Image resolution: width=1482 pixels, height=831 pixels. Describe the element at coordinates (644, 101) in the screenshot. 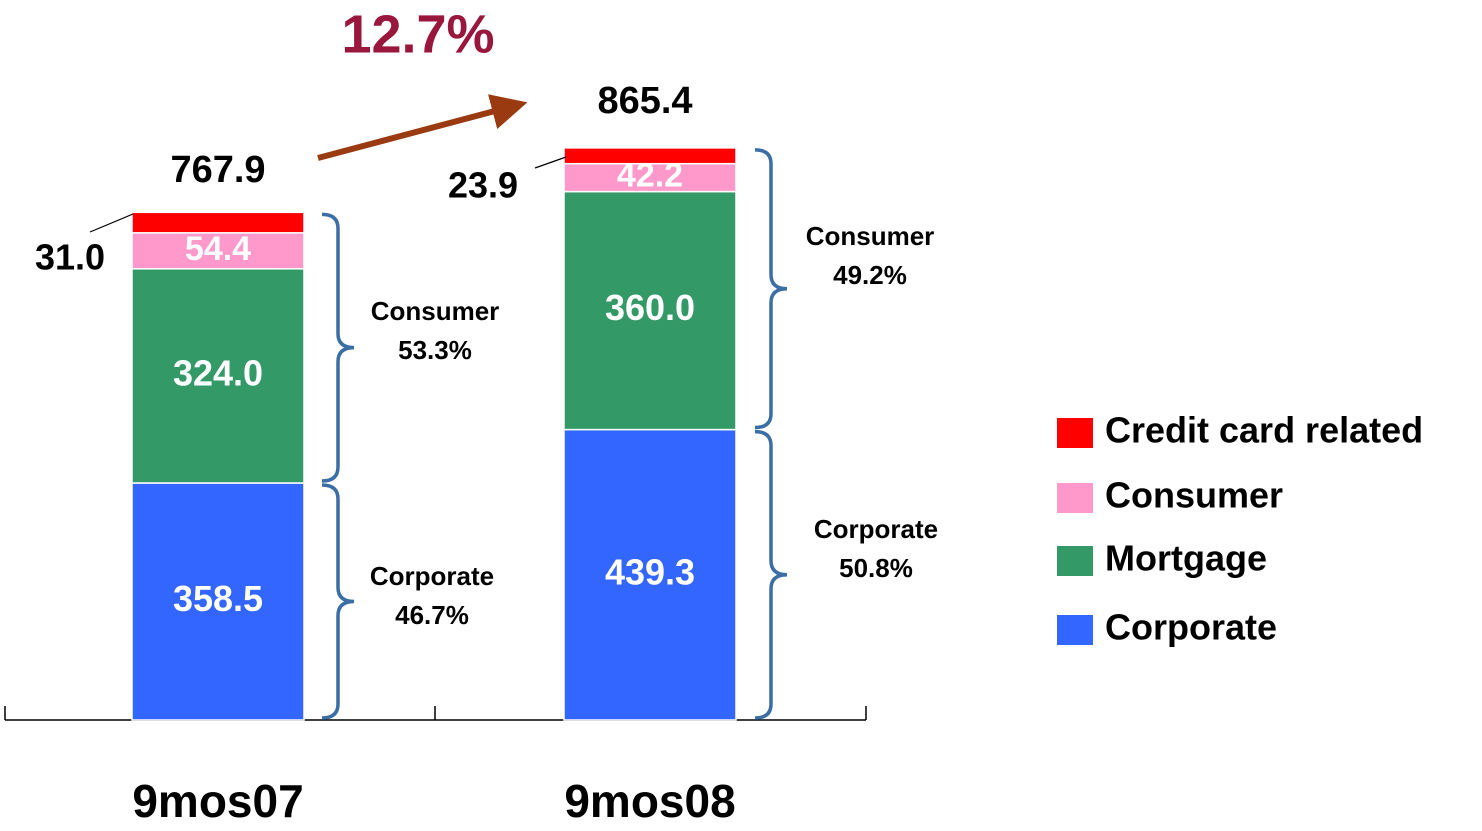

I see `total-label: 865.4` at that location.